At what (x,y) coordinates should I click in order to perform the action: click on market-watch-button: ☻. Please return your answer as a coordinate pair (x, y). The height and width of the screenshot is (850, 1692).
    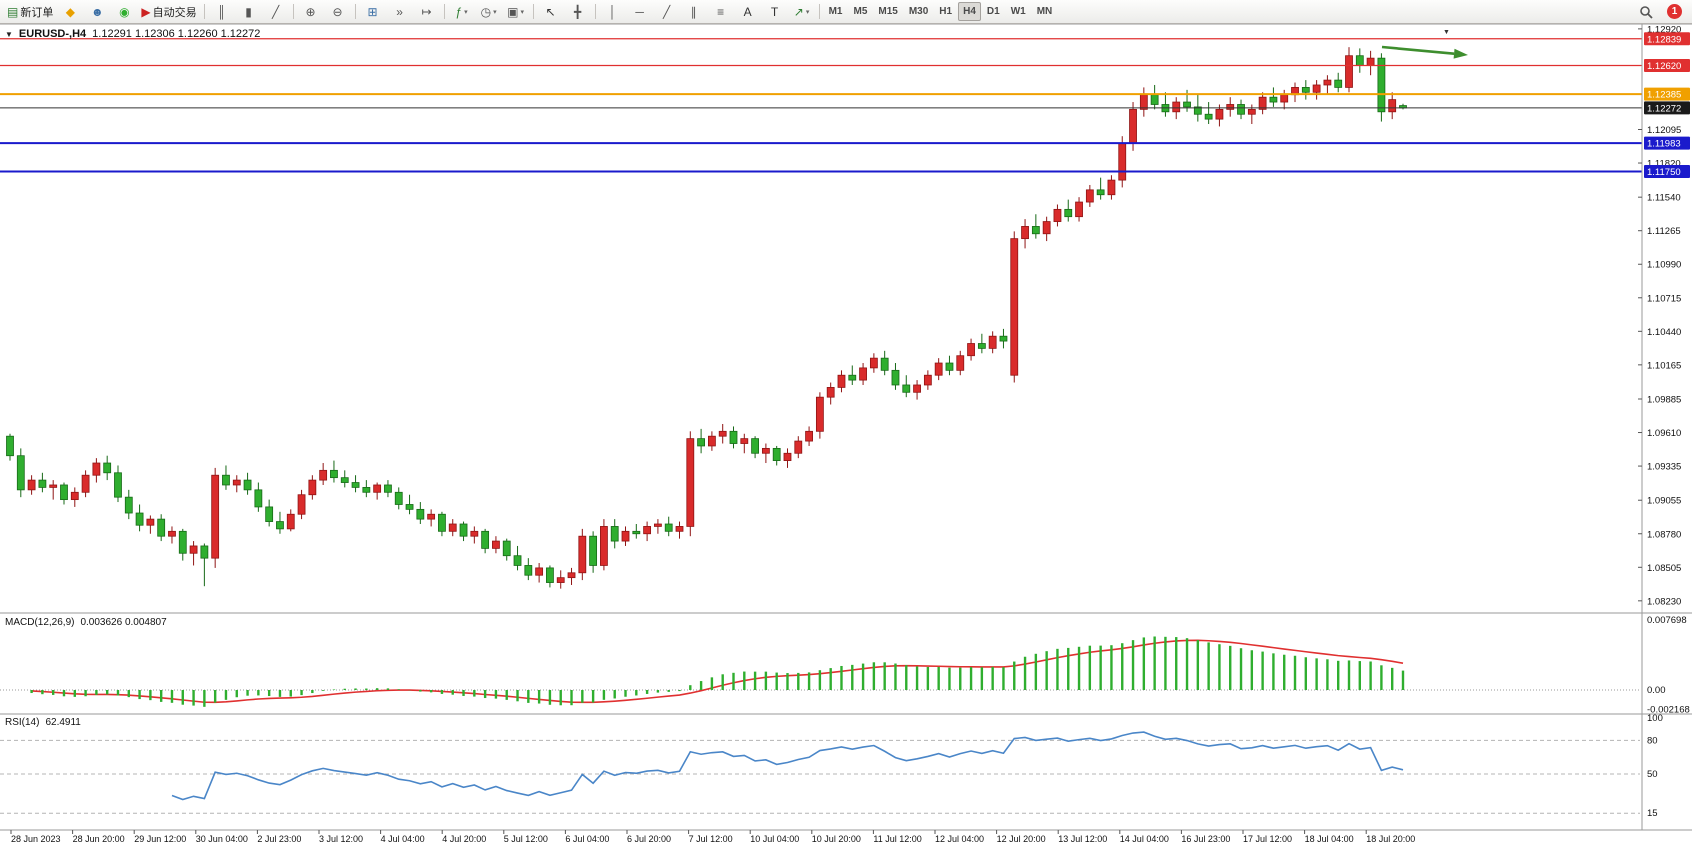
    Looking at the image, I should click on (97, 12).